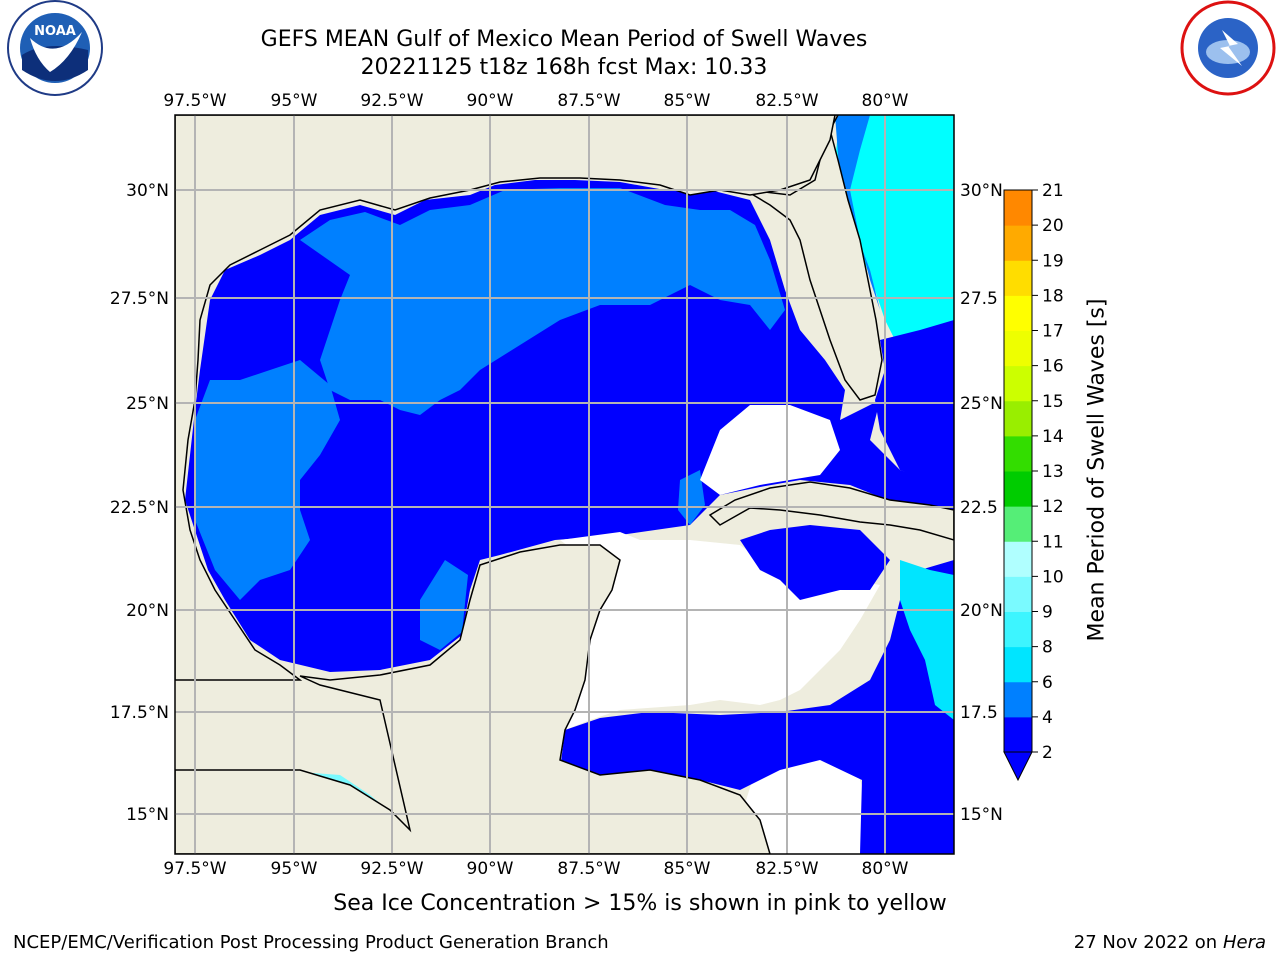 The width and height of the screenshot is (1280, 960). Describe the element at coordinates (542, 301) in the screenshot. I see `gulf-water-4-6s-north` at that location.